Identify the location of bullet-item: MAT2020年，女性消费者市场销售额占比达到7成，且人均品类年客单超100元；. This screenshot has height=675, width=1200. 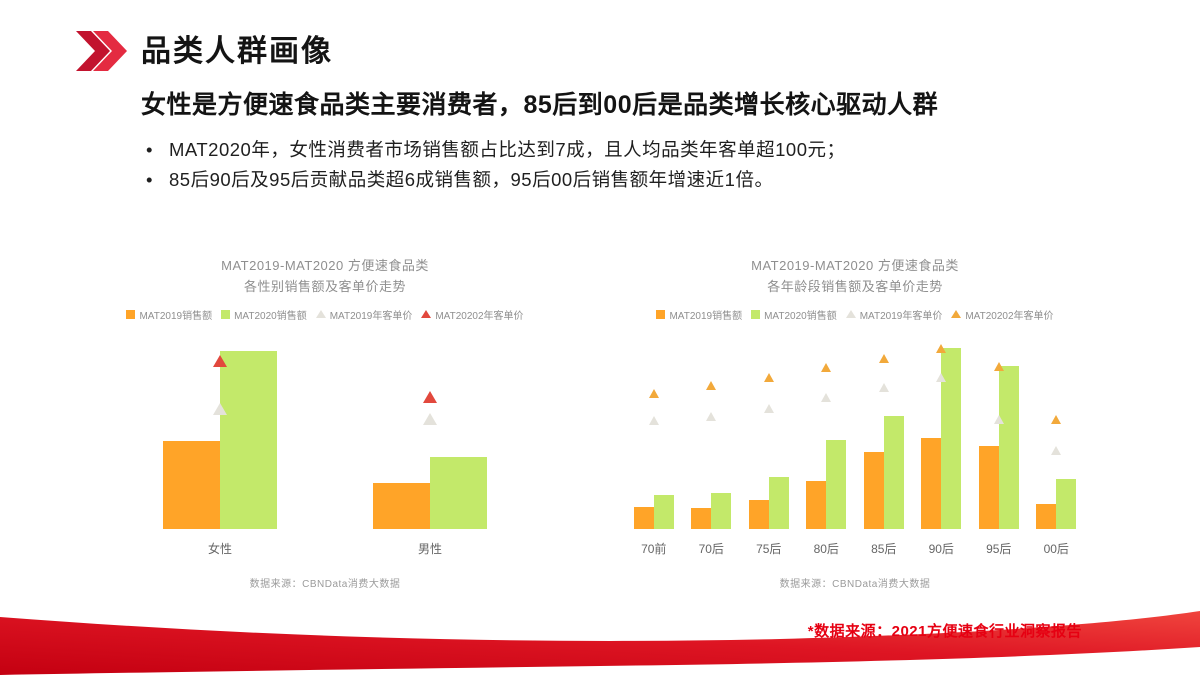
(641, 150).